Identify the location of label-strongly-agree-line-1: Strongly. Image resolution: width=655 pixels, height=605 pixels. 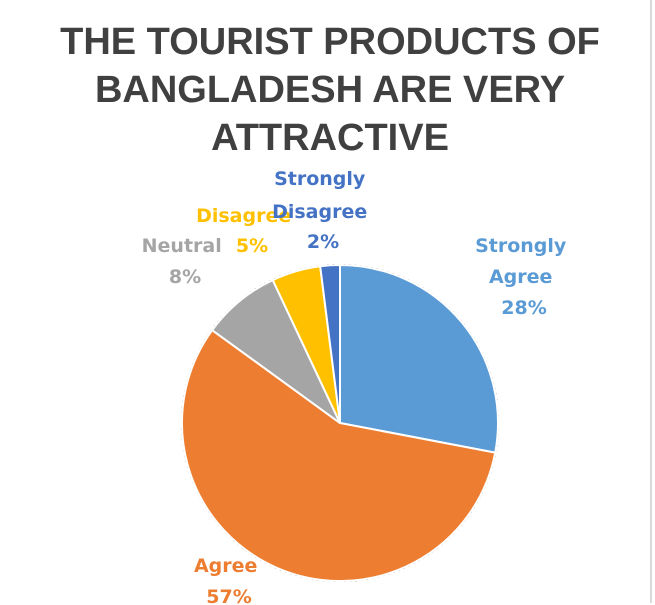
(521, 246).